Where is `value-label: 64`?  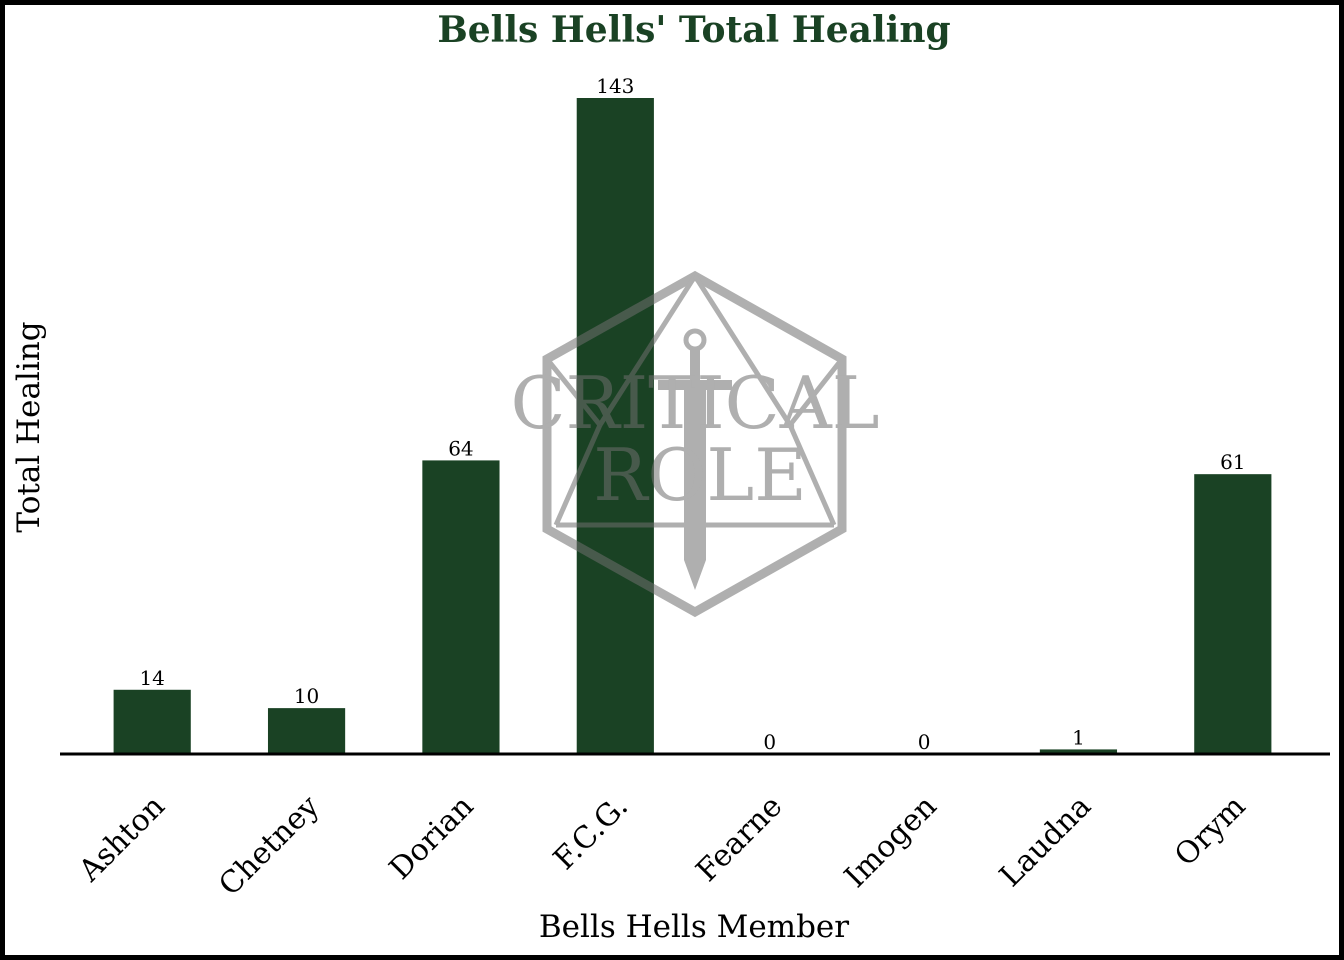
value-label: 64 is located at coordinates (460, 448).